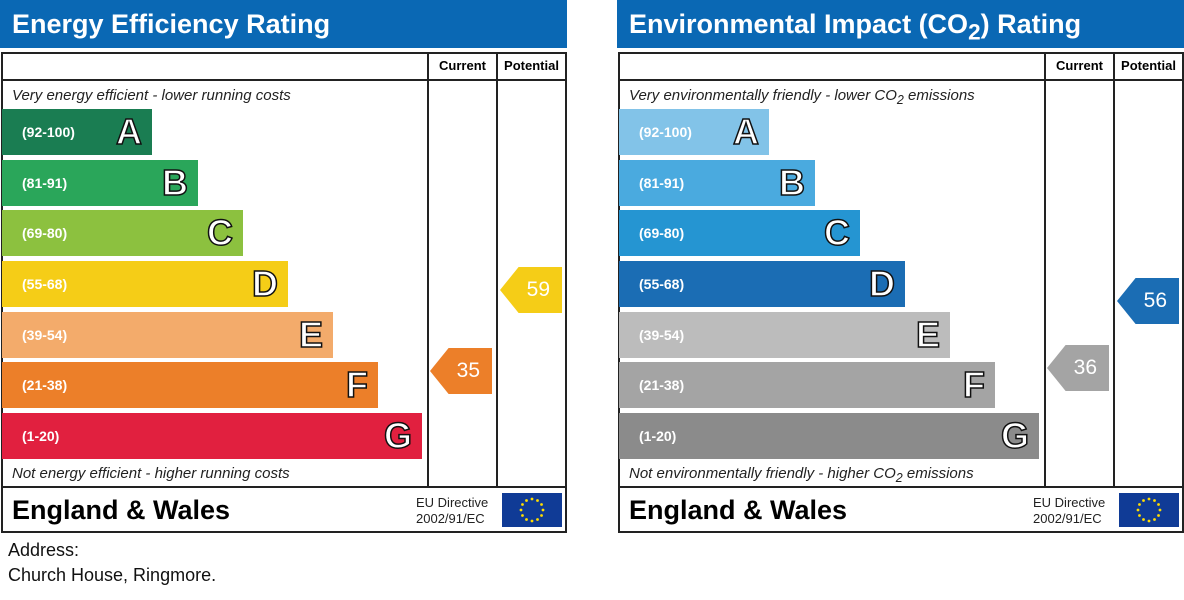  Describe the element at coordinates (44, 550) in the screenshot. I see `address-label: Address:` at that location.